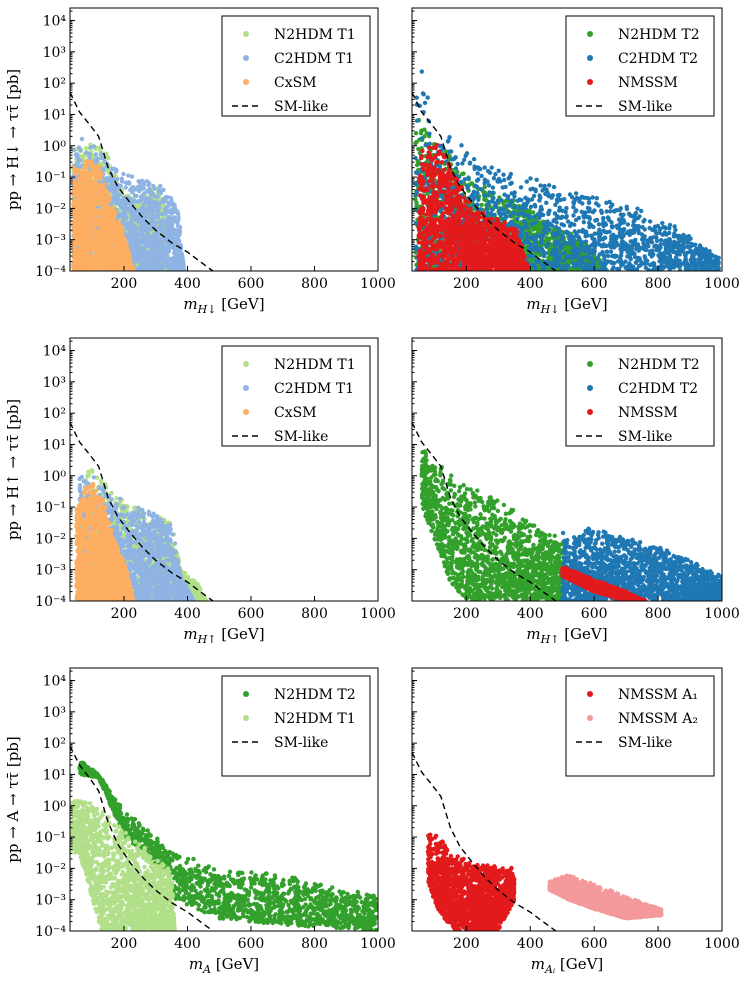 This screenshot has width=748, height=987. Describe the element at coordinates (378, 284) in the screenshot. I see `x-tick-label: 1000` at that location.